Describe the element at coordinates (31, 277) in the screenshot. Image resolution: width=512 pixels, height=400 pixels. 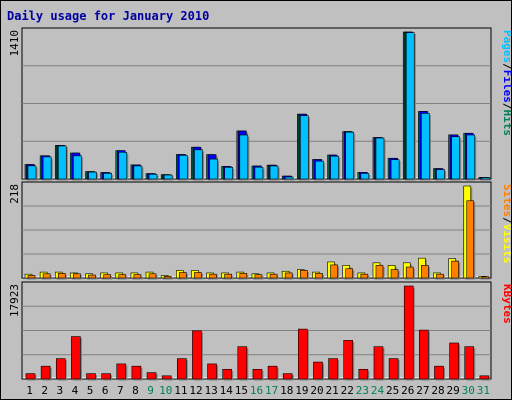
I see `bar-sites-day-1-fill` at that location.